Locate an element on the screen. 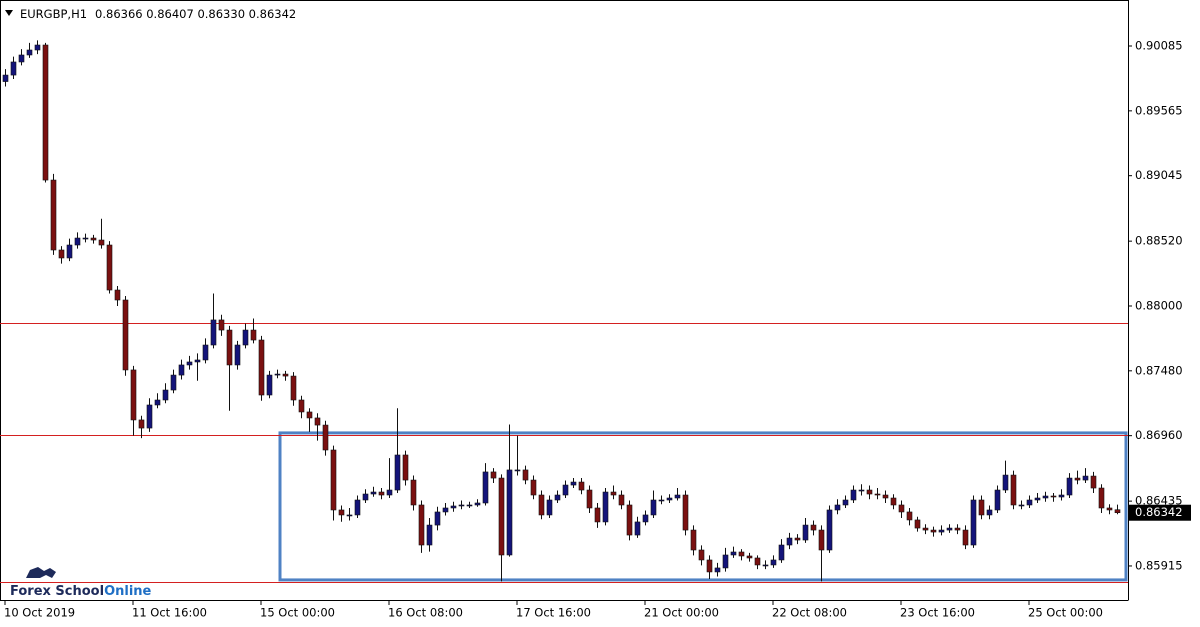 This screenshot has height=627, width=1200. logo: Forex SchoolOnline is located at coordinates (81, 583).